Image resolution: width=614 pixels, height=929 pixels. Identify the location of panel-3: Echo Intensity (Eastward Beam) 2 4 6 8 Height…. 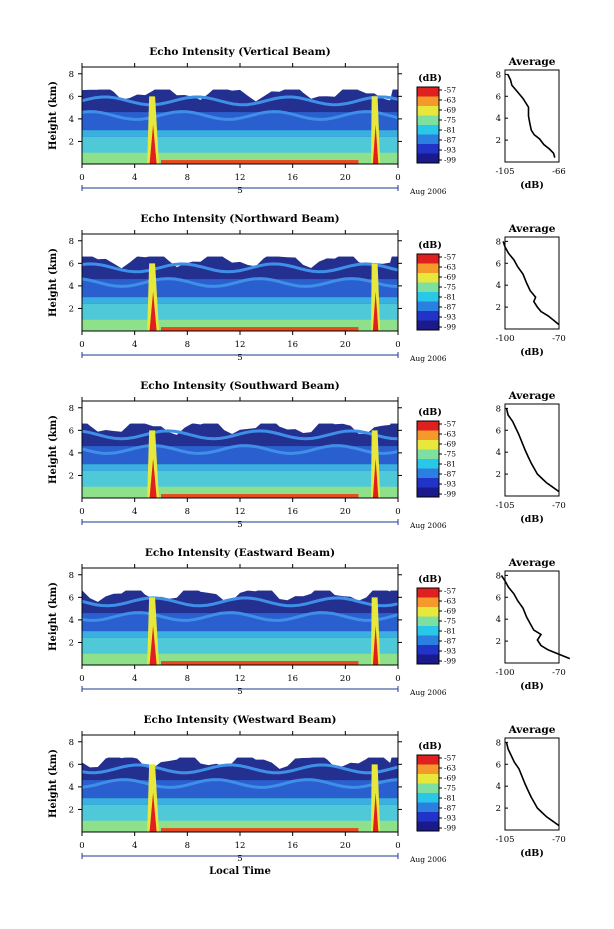
(309, 622).